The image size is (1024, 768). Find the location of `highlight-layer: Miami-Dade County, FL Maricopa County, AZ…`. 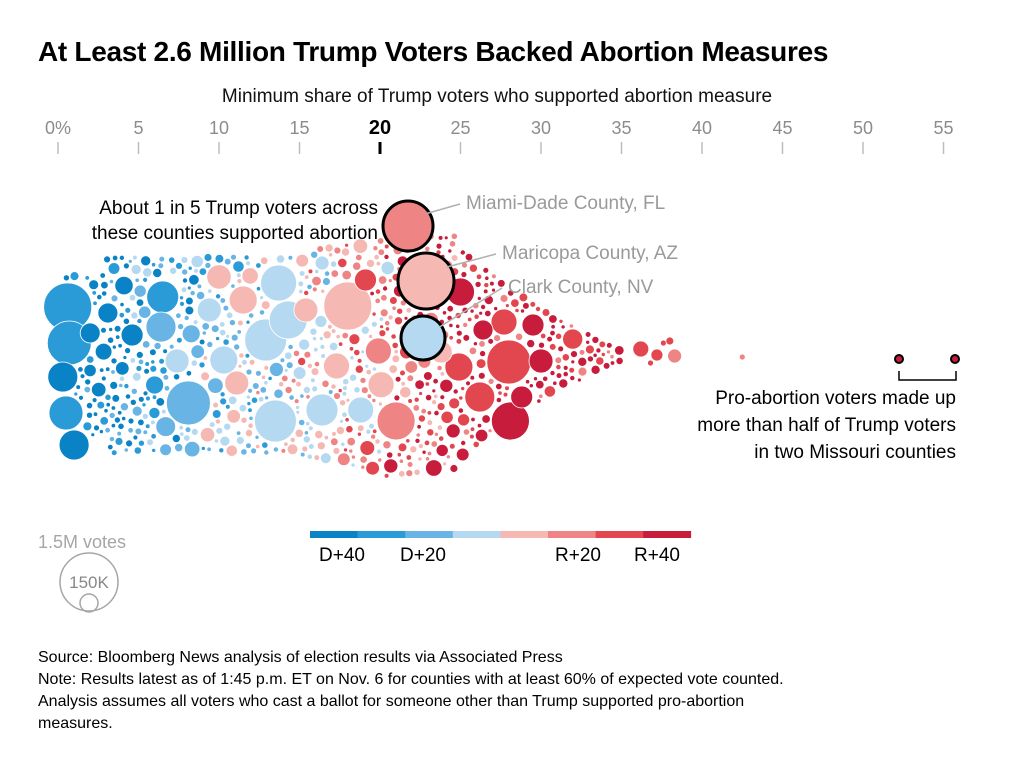

highlight-layer: Miami-Dade County, FL Maricopa County, AZ… is located at coordinates (529, 277).